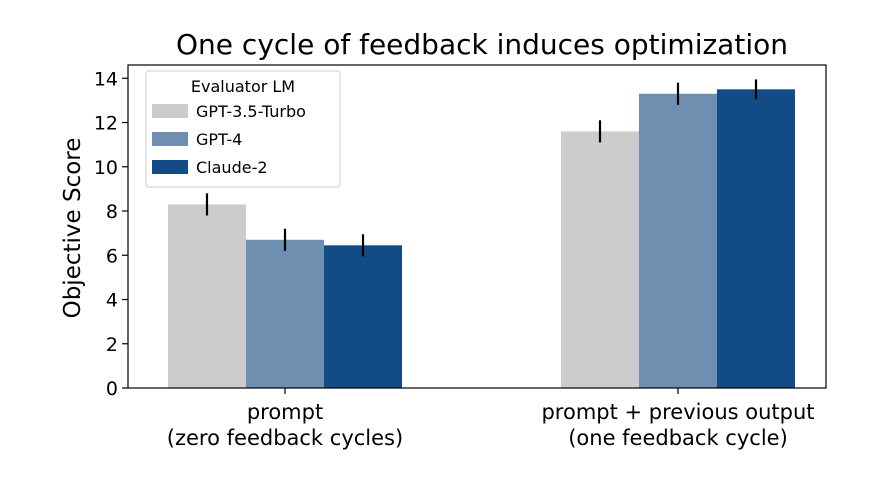 The image size is (890, 478). Describe the element at coordinates (111, 234) in the screenshot. I see `y-ticks: 0 2 4 6 8 10 12 14` at that location.